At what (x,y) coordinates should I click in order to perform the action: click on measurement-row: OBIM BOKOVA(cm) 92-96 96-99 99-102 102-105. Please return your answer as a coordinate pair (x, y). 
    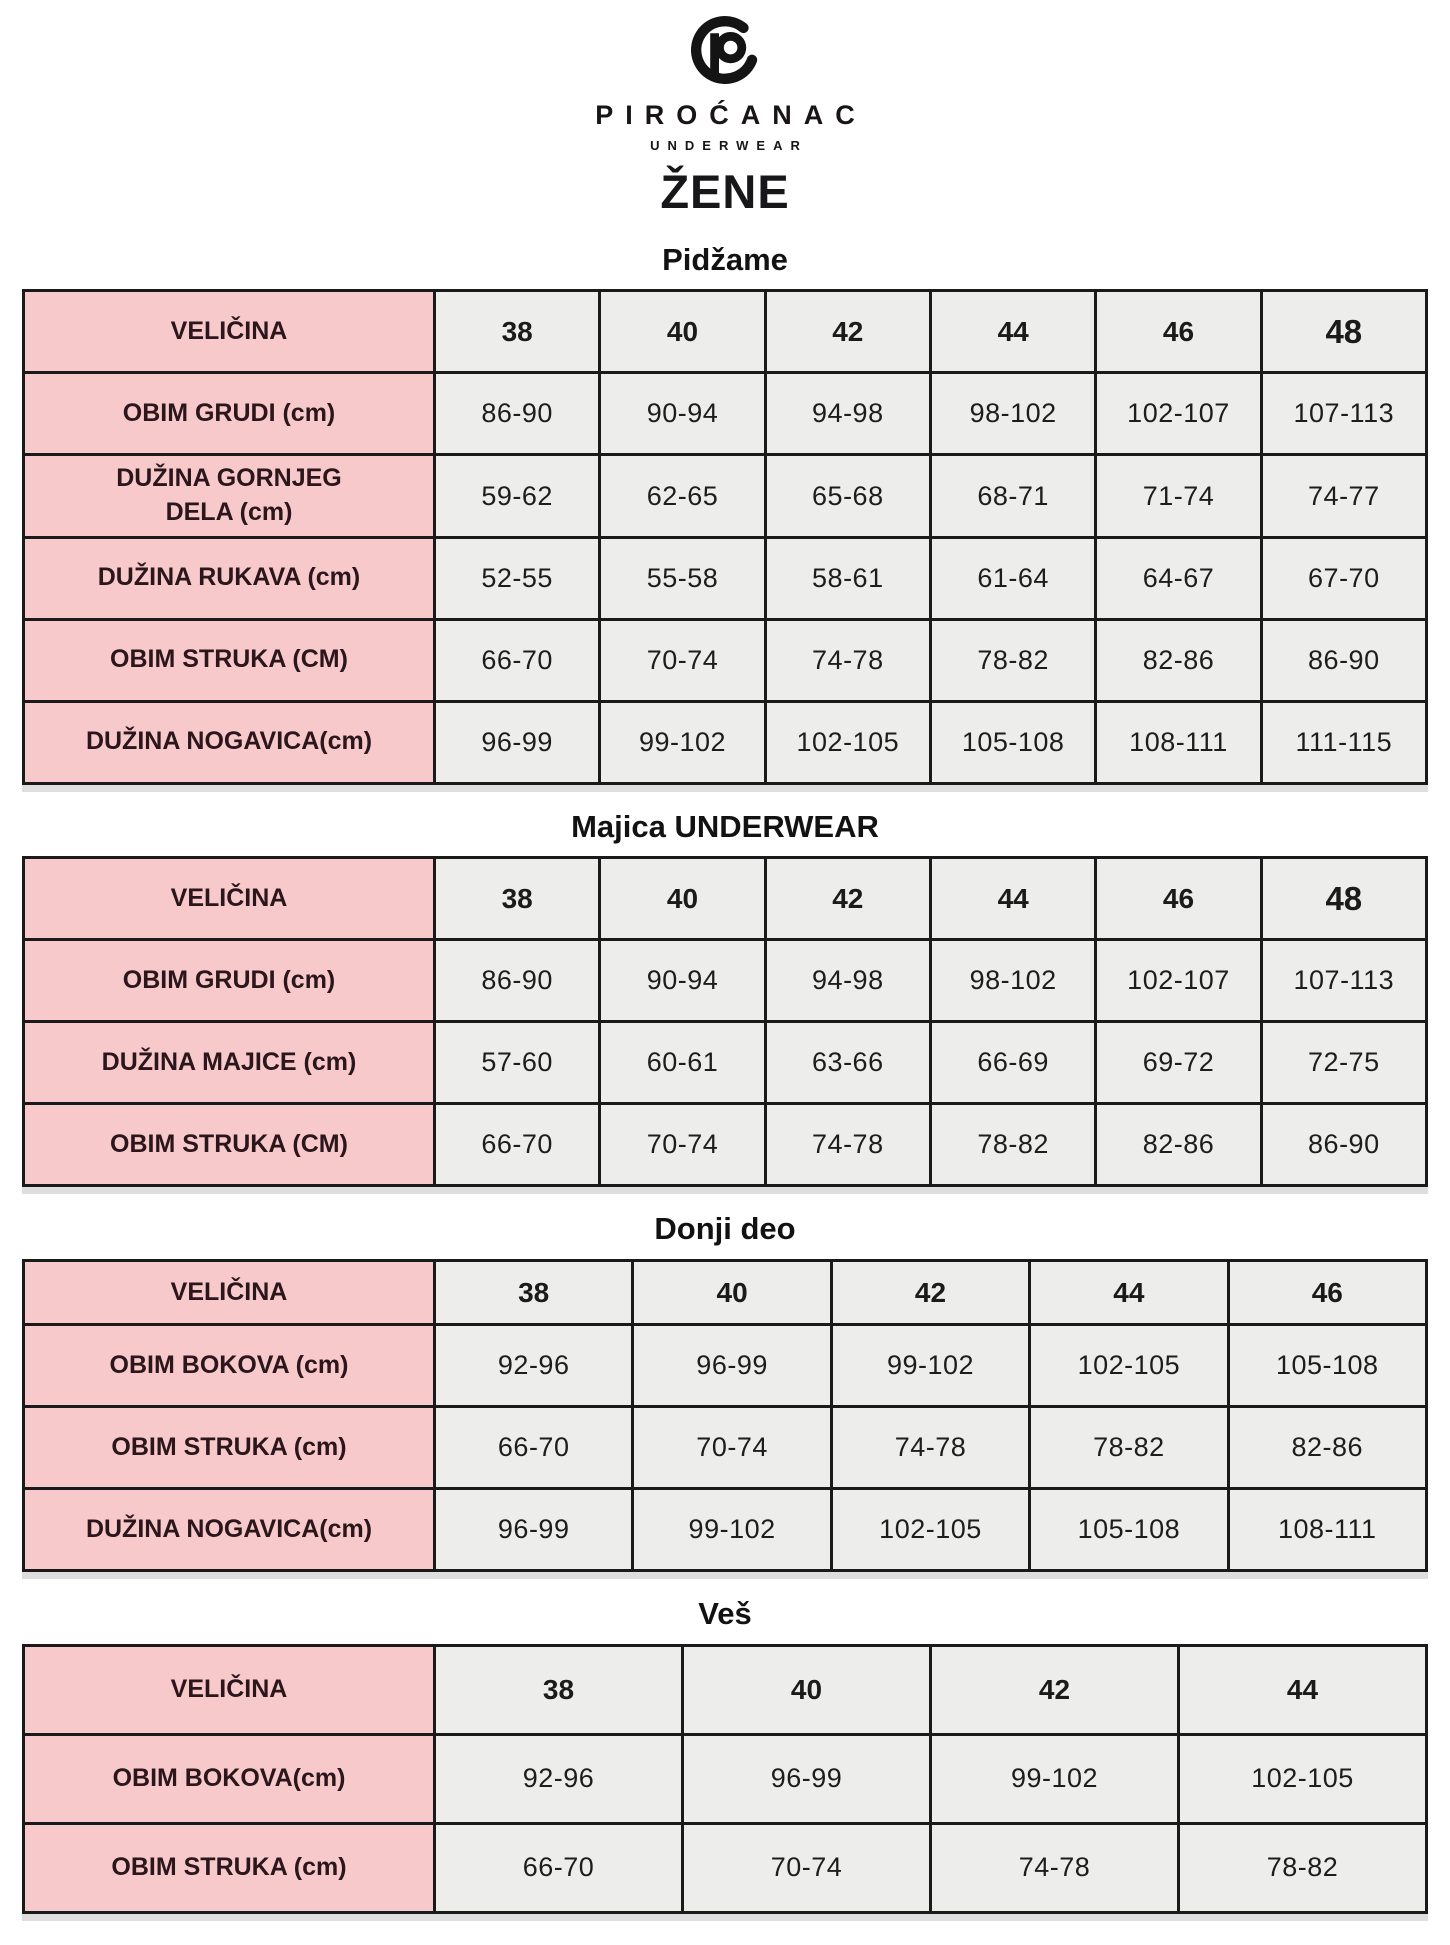
    Looking at the image, I should click on (725, 1778).